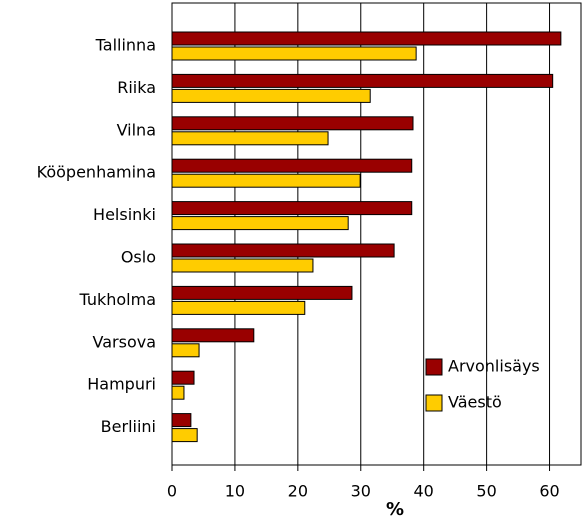 The height and width of the screenshot is (524, 582). I want to click on legend-label: Väestö, so click(475, 402).